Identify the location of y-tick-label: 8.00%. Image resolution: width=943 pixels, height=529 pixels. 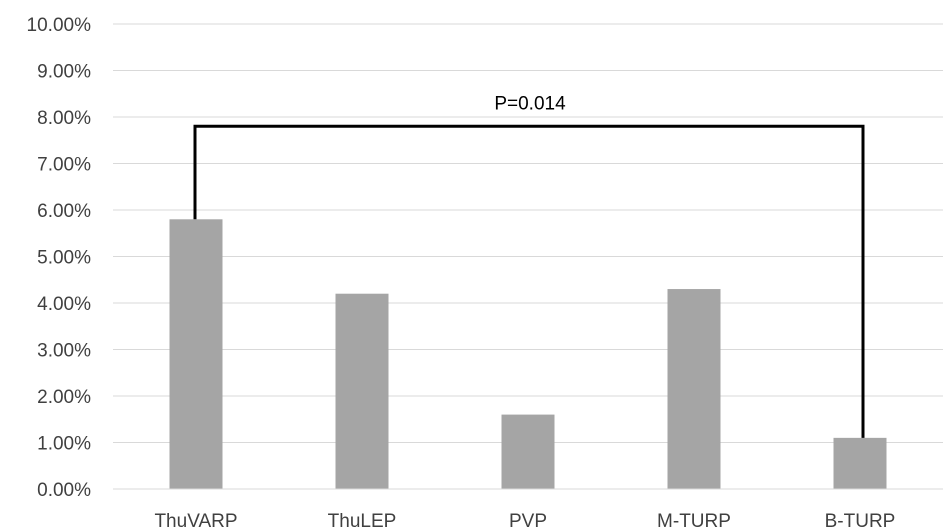
(64, 118).